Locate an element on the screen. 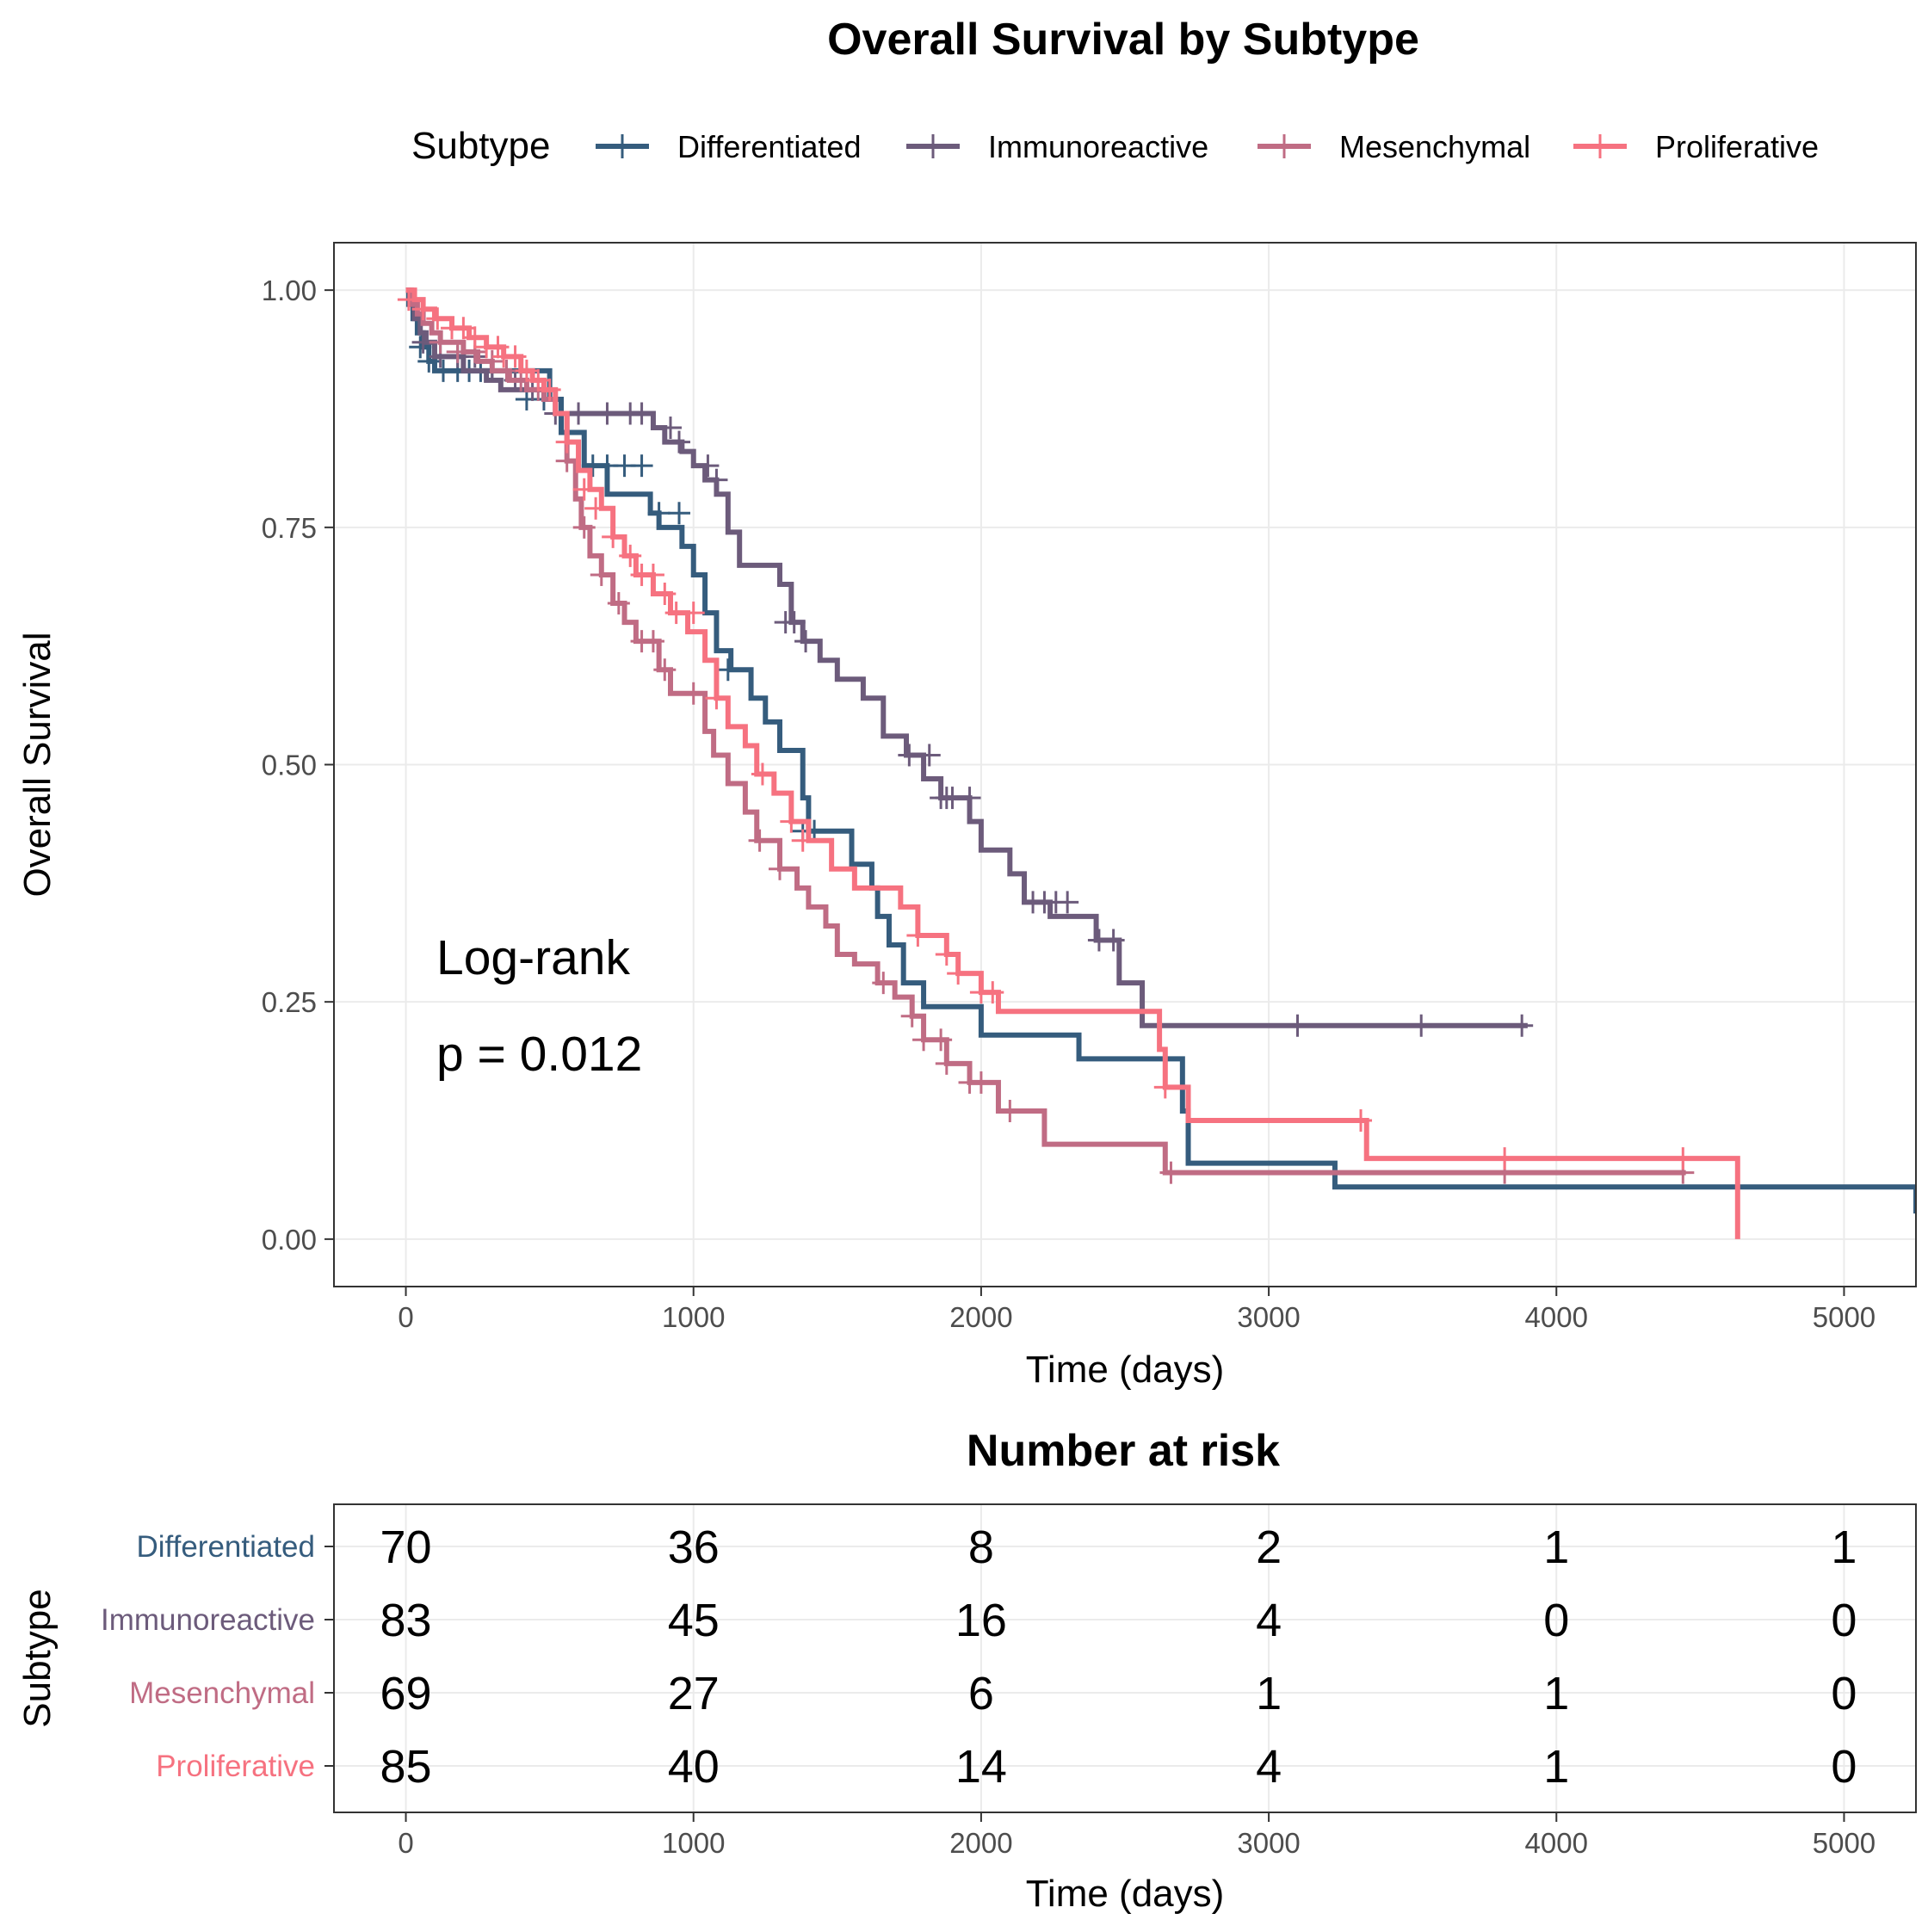  legend-label: Differentiated is located at coordinates (769, 146).